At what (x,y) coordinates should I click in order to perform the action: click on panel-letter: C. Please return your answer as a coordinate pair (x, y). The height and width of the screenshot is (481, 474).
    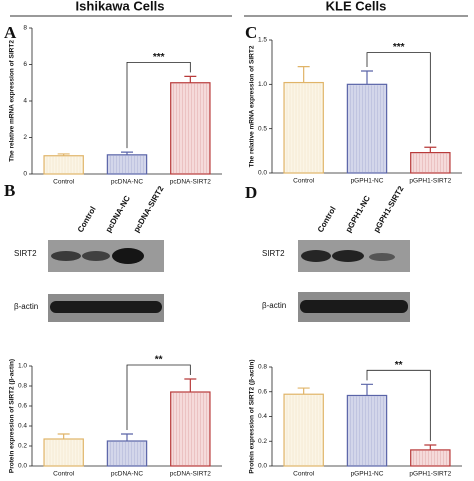
    Looking at the image, I should click on (251, 32).